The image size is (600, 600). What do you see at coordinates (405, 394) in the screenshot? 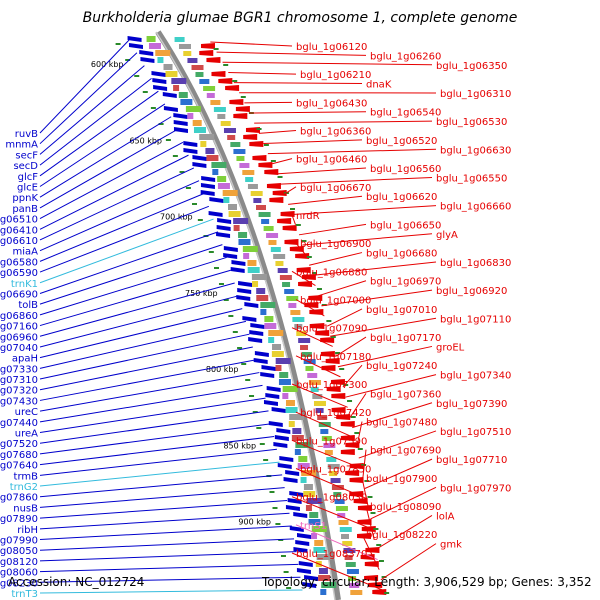
I see `gene-label: bglu_1g07360` at bounding box center [405, 394].